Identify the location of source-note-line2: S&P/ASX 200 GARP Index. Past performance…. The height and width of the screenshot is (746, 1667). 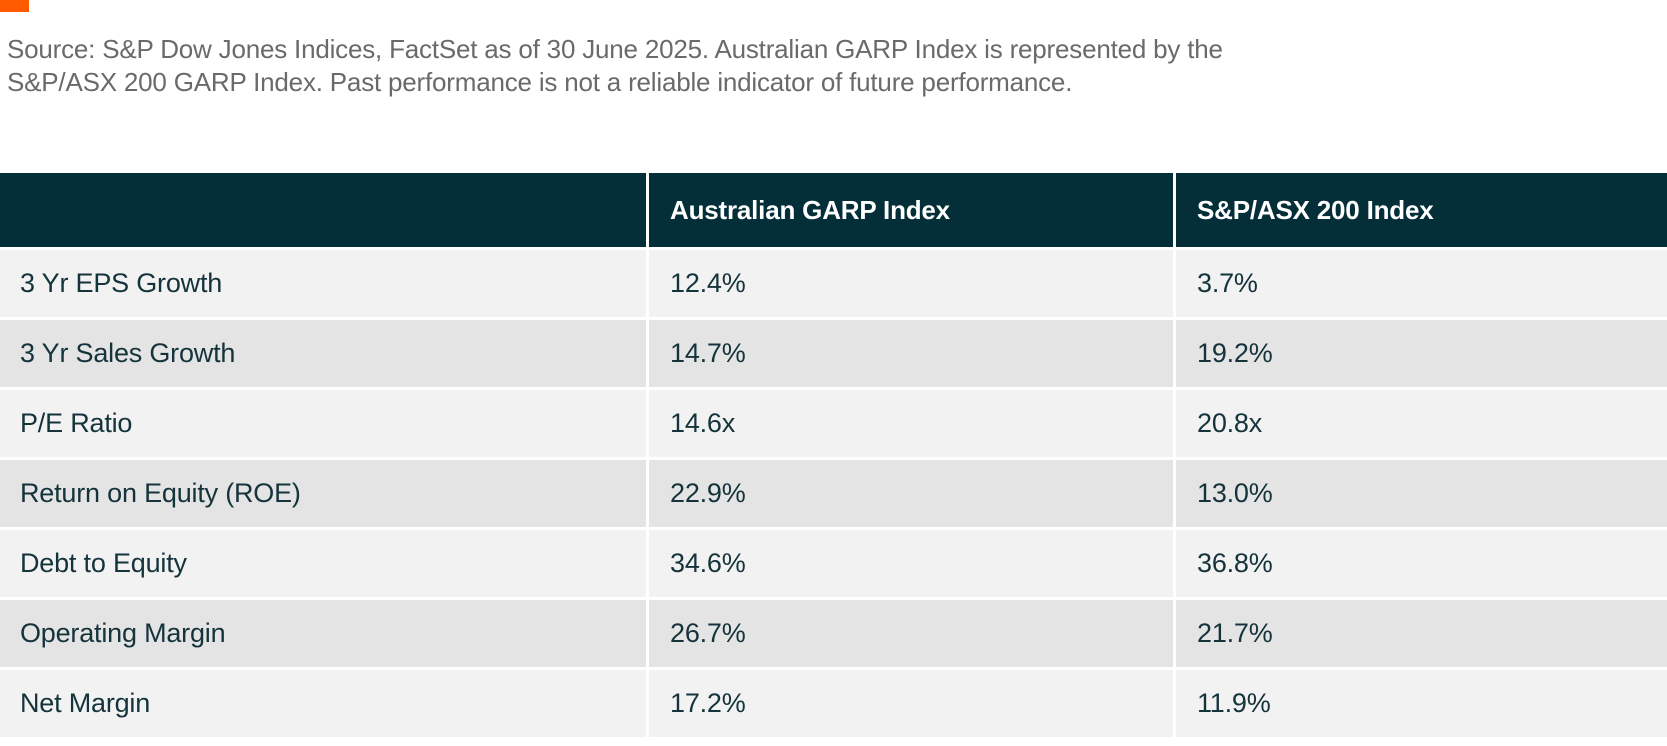
(540, 82).